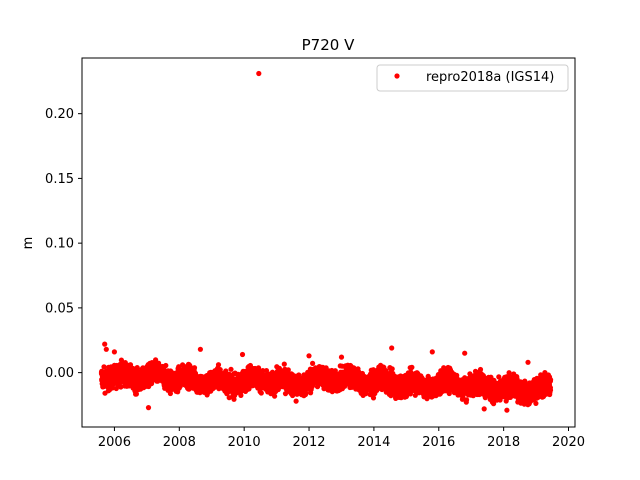 The image size is (640, 480). What do you see at coordinates (328, 45) in the screenshot?
I see `chart-title: P720 V` at bounding box center [328, 45].